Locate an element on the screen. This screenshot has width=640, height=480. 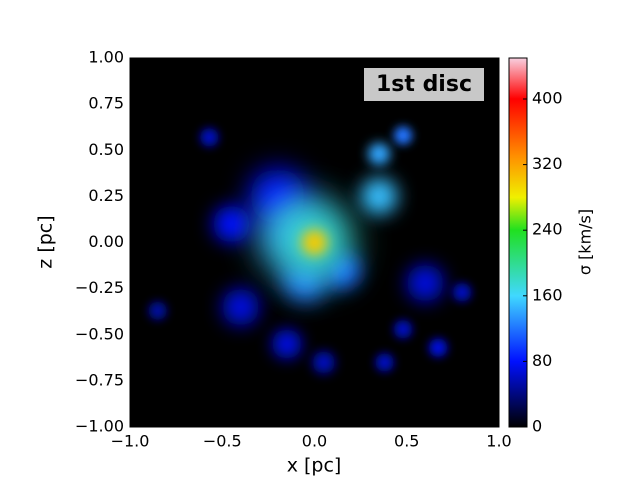
x-tick-label: −1.0 is located at coordinates (130, 441).